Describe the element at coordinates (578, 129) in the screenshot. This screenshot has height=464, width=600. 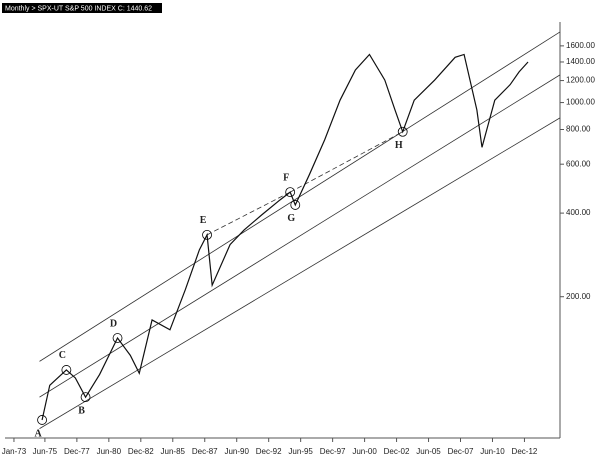
I see `y-tick-label: 800.00` at that location.